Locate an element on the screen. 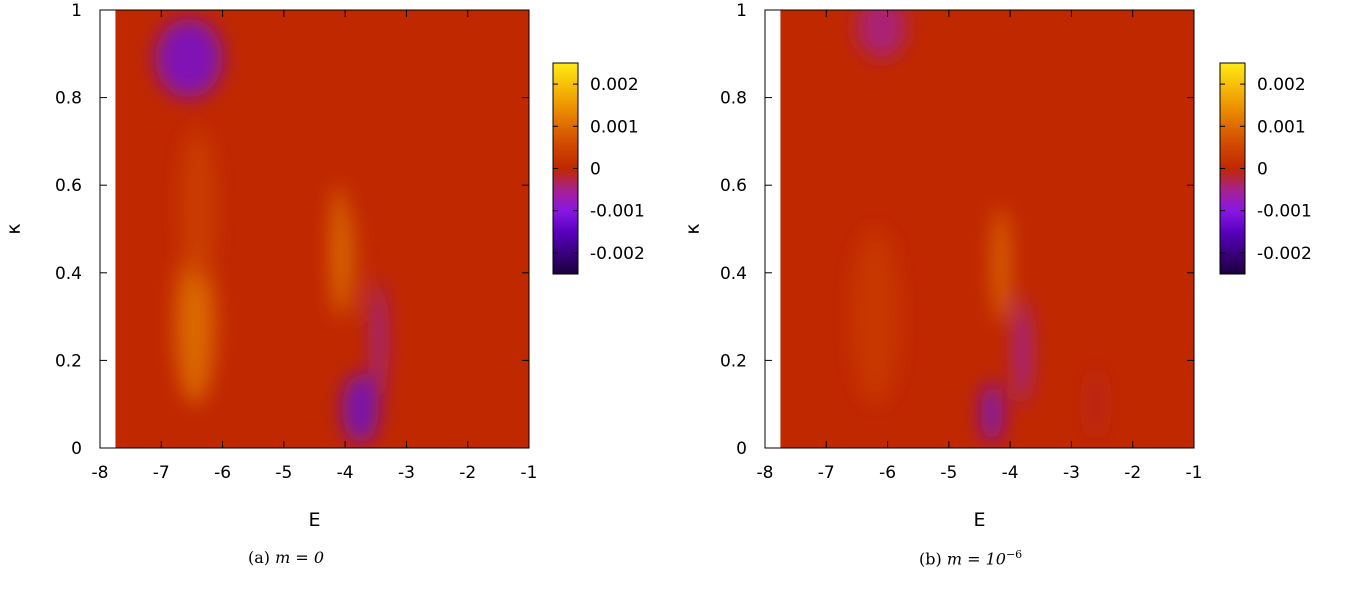  caption-label: (a) is located at coordinates (259, 557).